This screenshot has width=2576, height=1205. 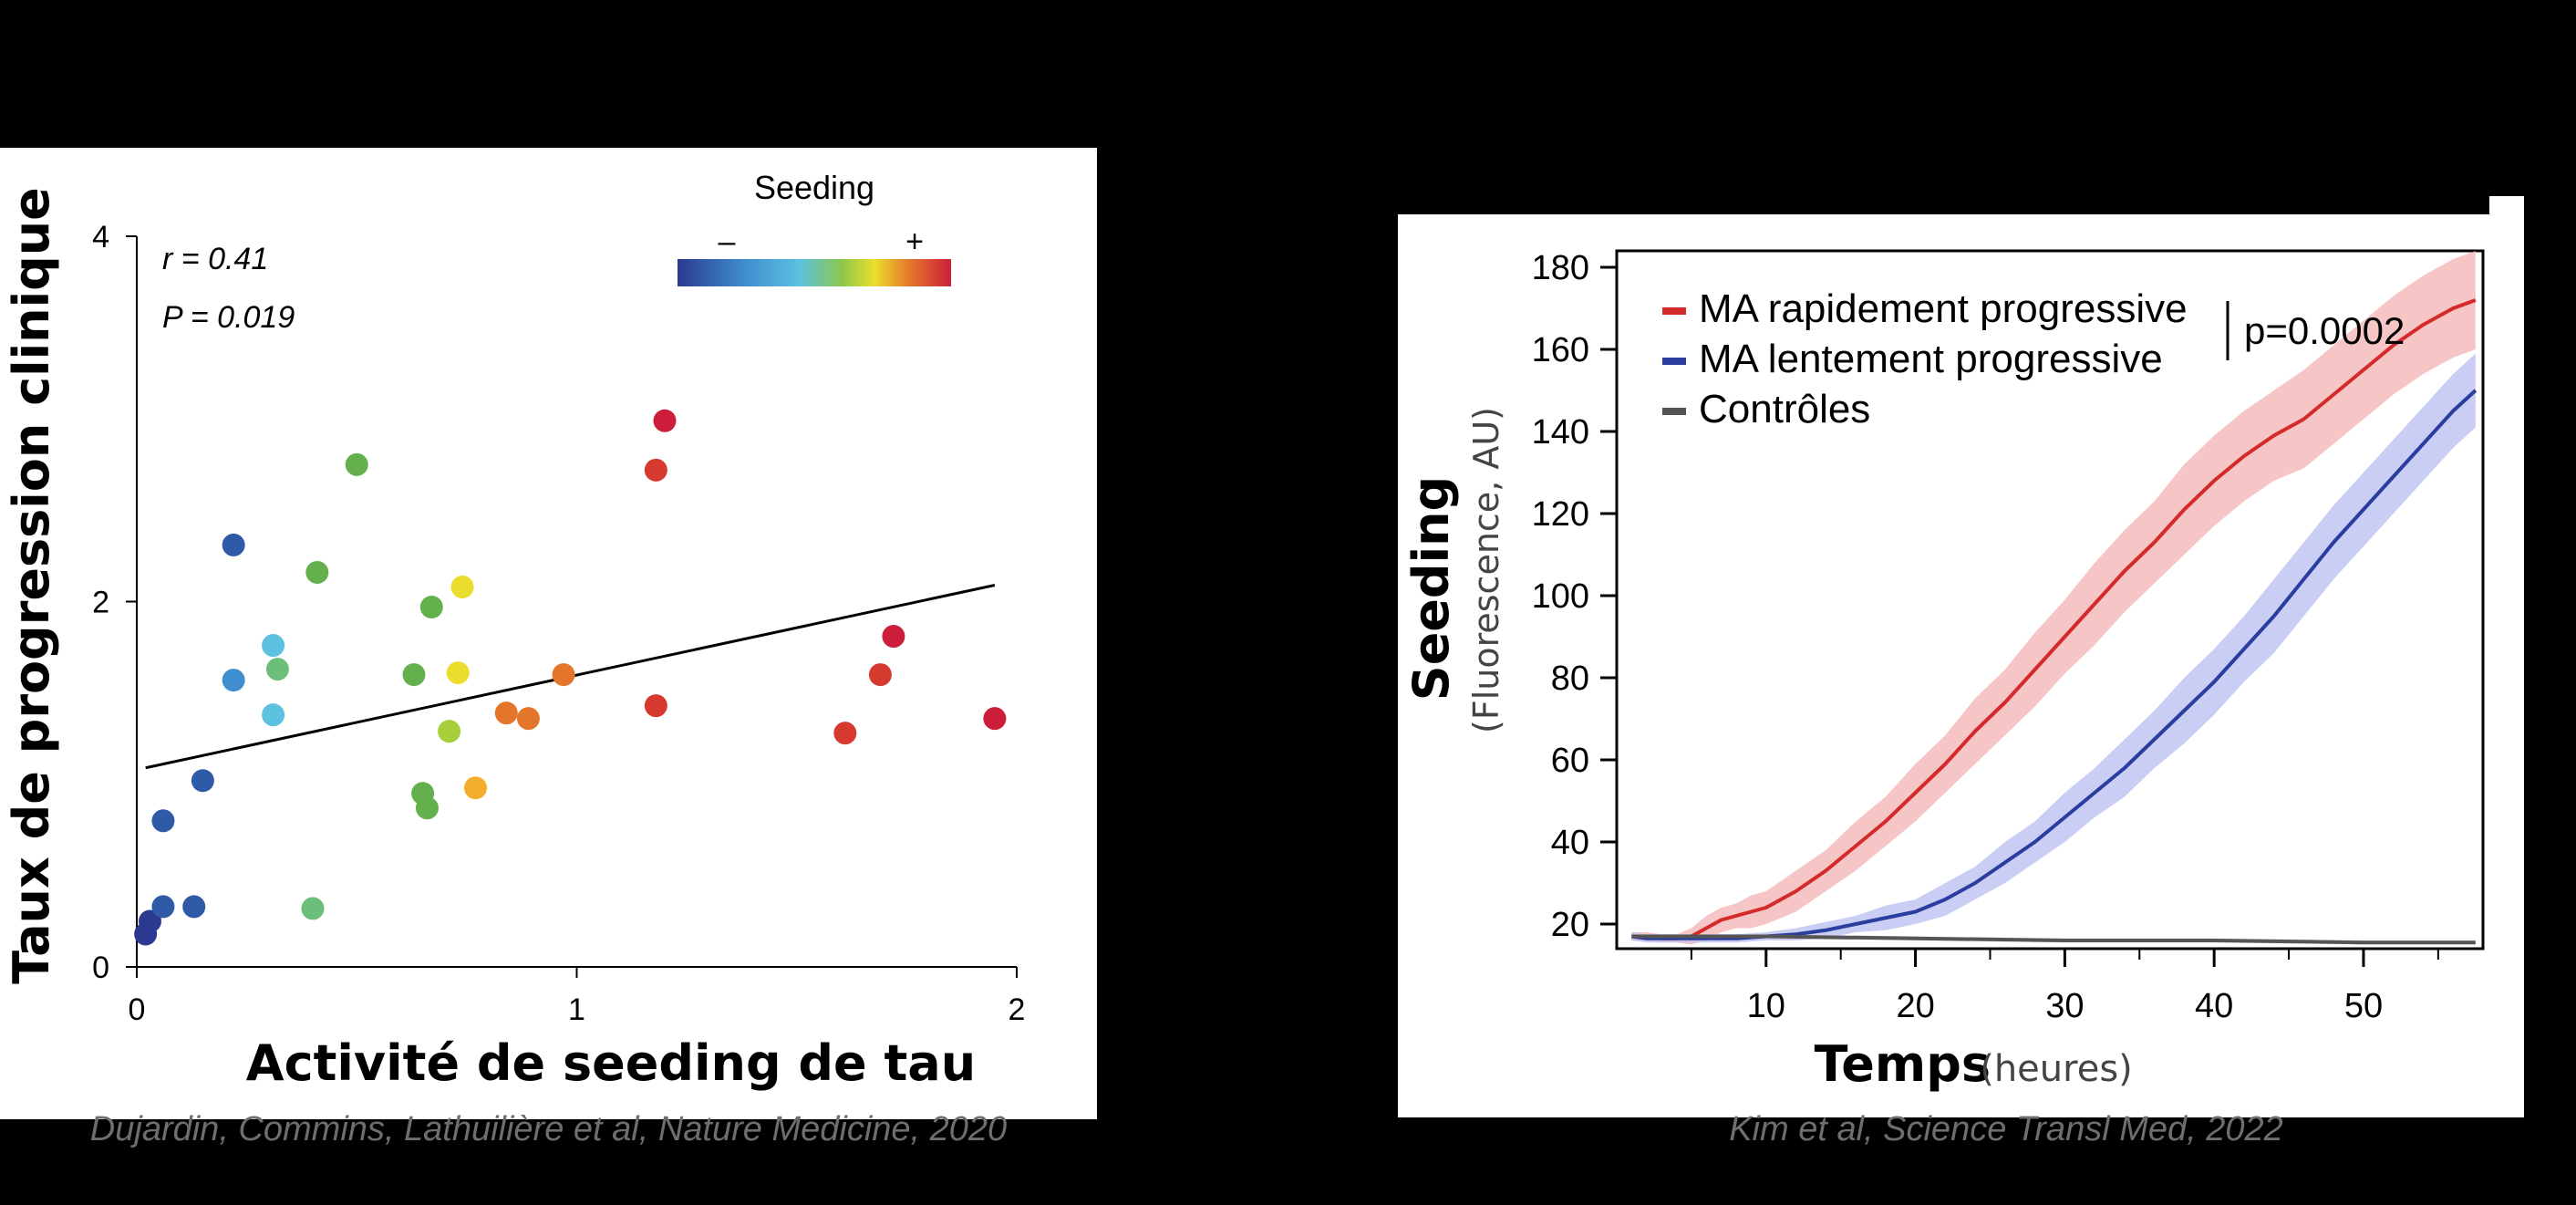 What do you see at coordinates (1431, 588) in the screenshot?
I see `y-axis-label-main: Seeding` at bounding box center [1431, 588].